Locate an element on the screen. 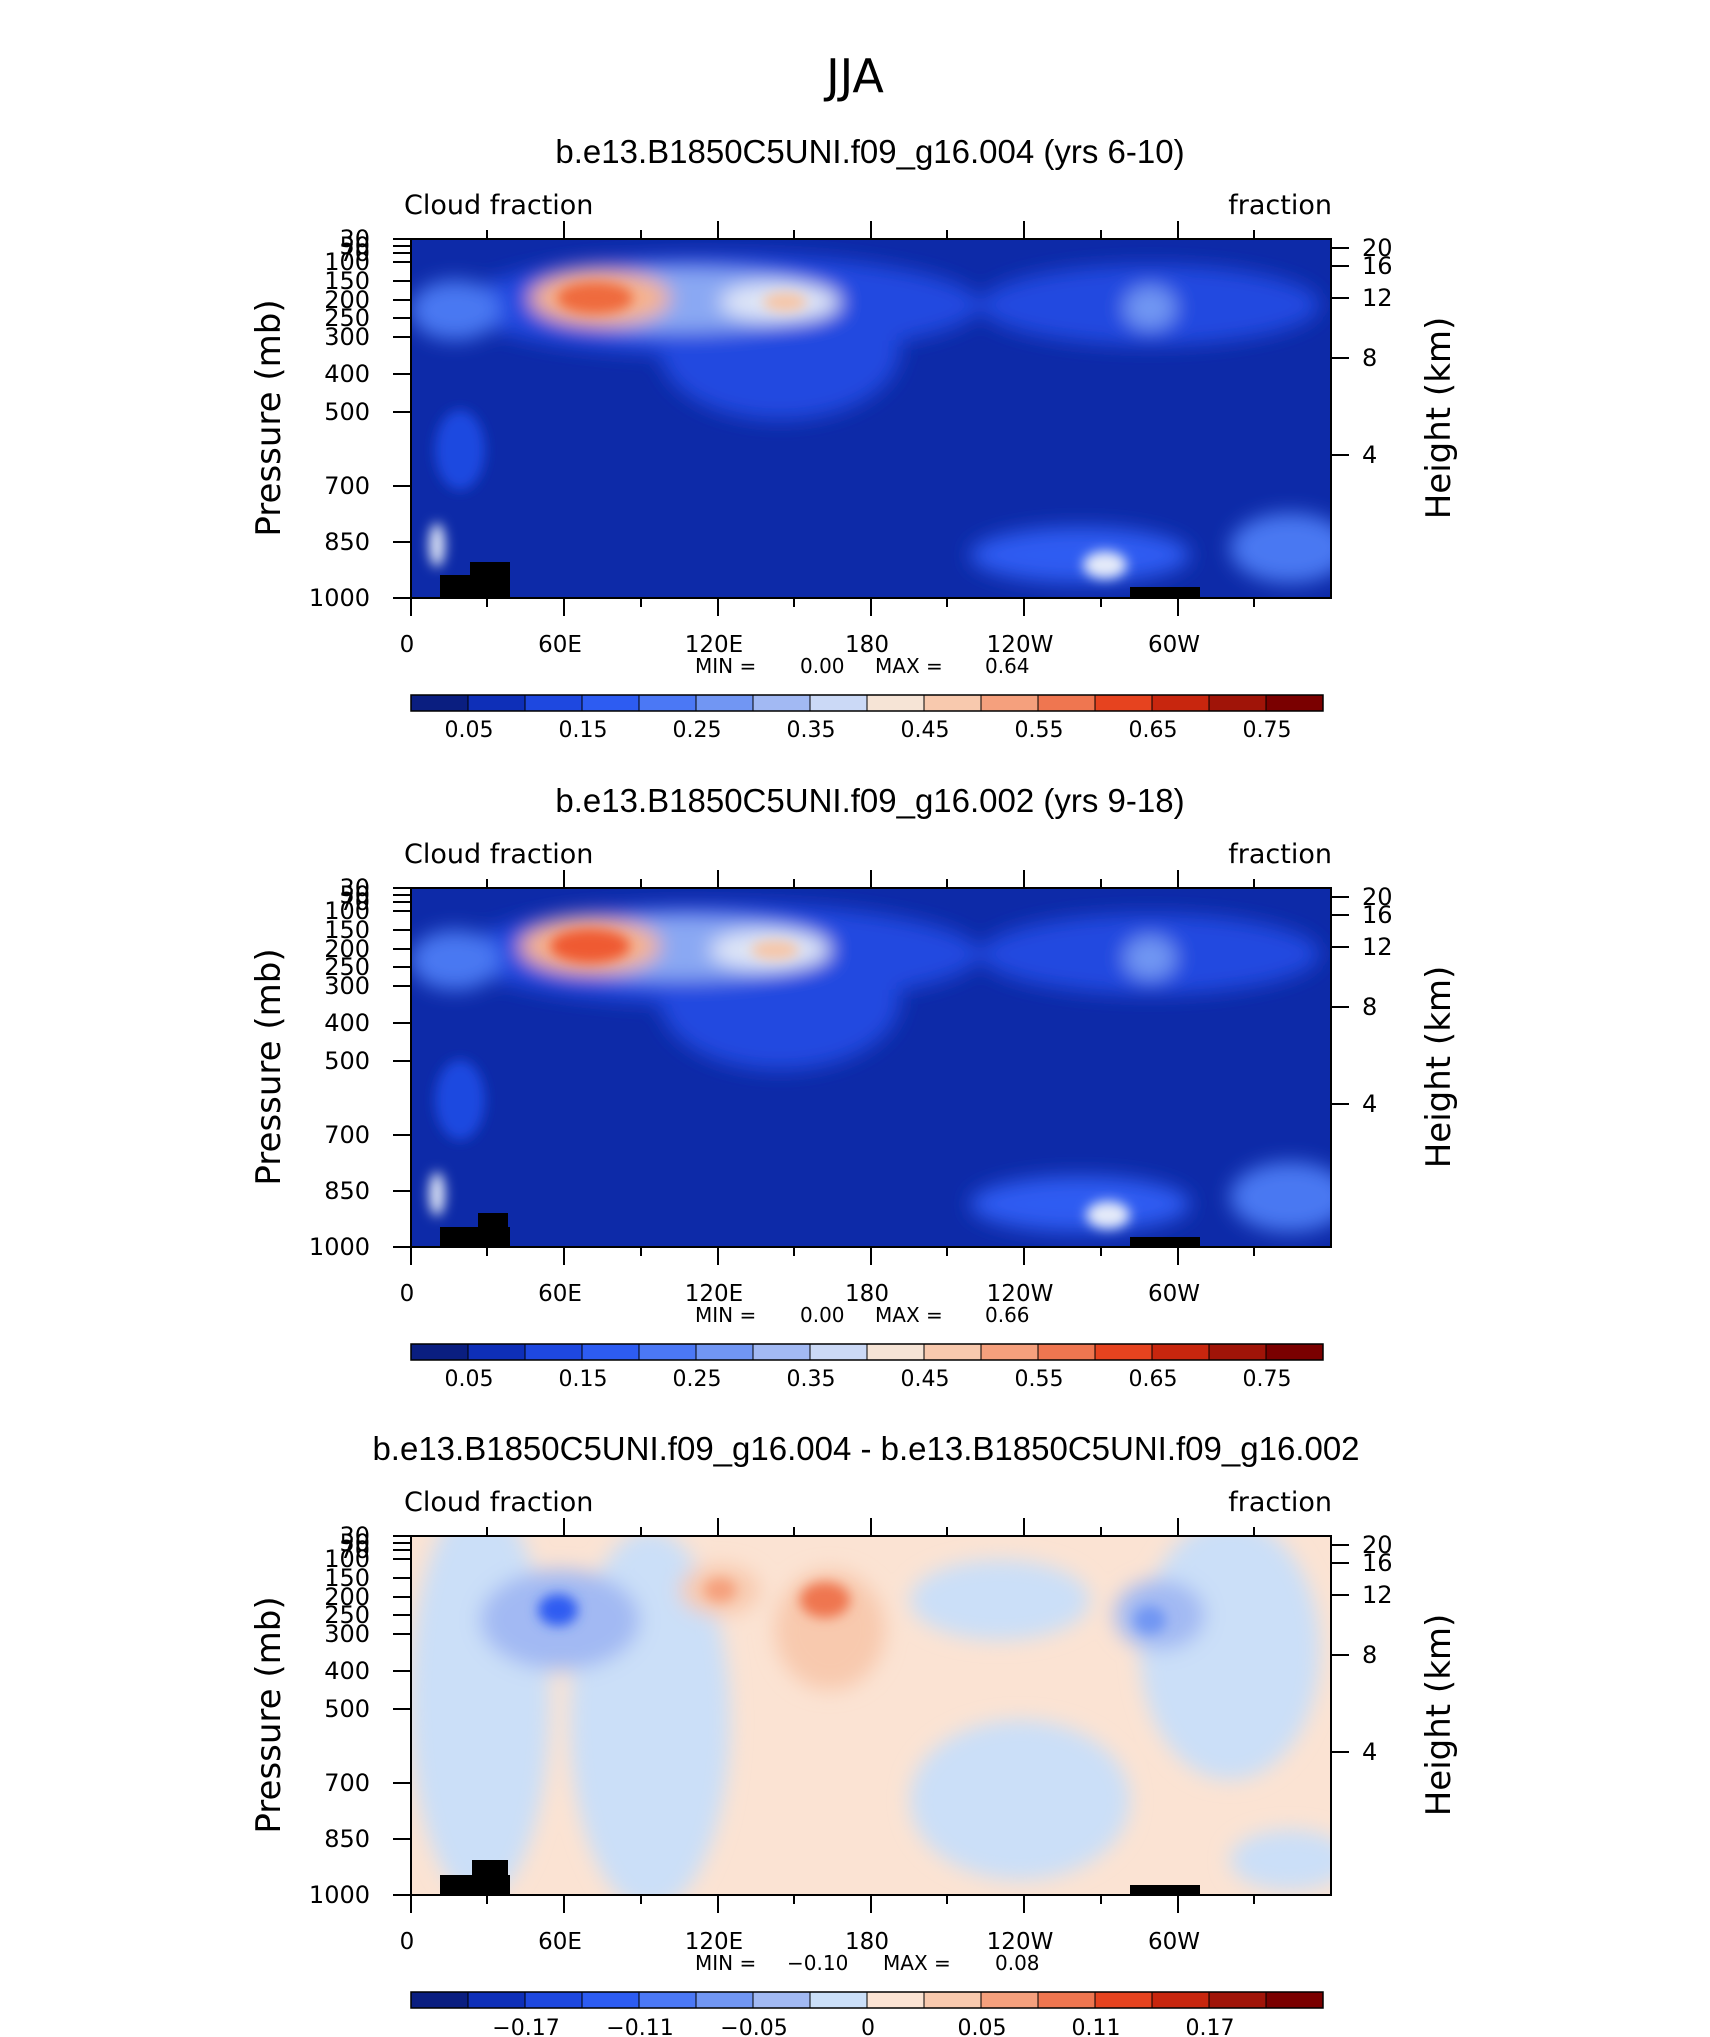  panel-1-max-value: 0.64 is located at coordinates (1007, 666).